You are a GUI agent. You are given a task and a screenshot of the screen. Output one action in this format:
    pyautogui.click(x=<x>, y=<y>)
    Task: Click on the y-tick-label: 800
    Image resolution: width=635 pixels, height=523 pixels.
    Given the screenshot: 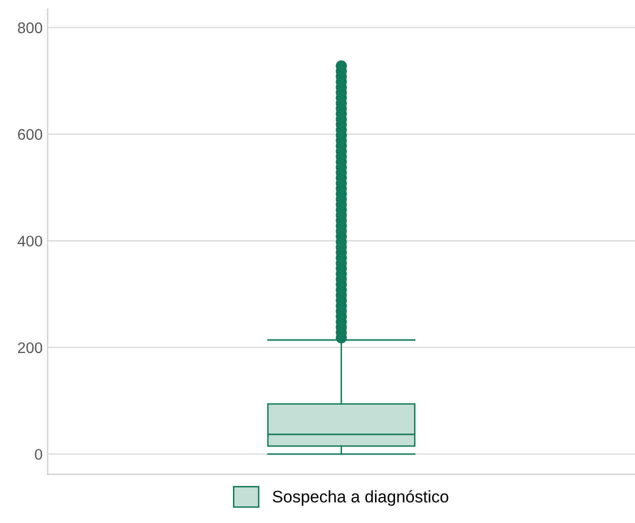 What is the action you would take?
    pyautogui.click(x=30, y=28)
    